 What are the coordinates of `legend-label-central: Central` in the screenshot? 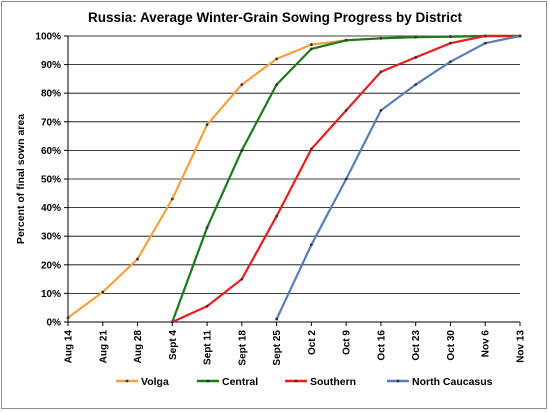 It's located at (240, 382).